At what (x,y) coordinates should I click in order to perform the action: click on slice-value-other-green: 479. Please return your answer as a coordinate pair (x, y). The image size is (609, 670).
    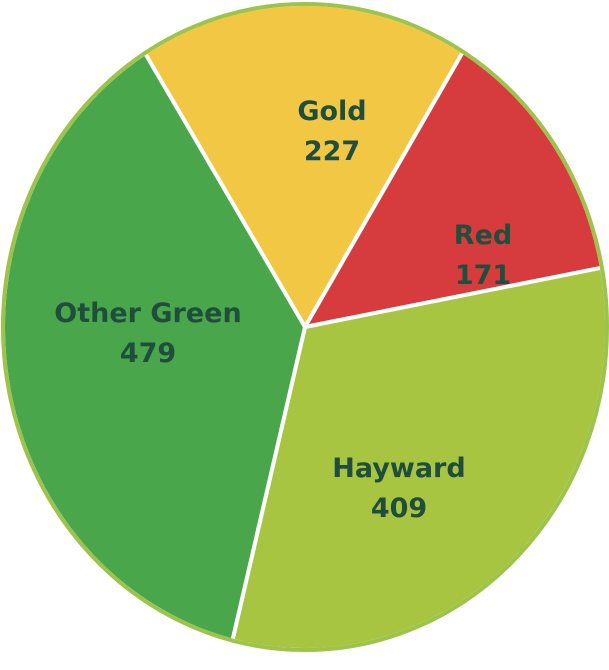
    Looking at the image, I should click on (148, 353).